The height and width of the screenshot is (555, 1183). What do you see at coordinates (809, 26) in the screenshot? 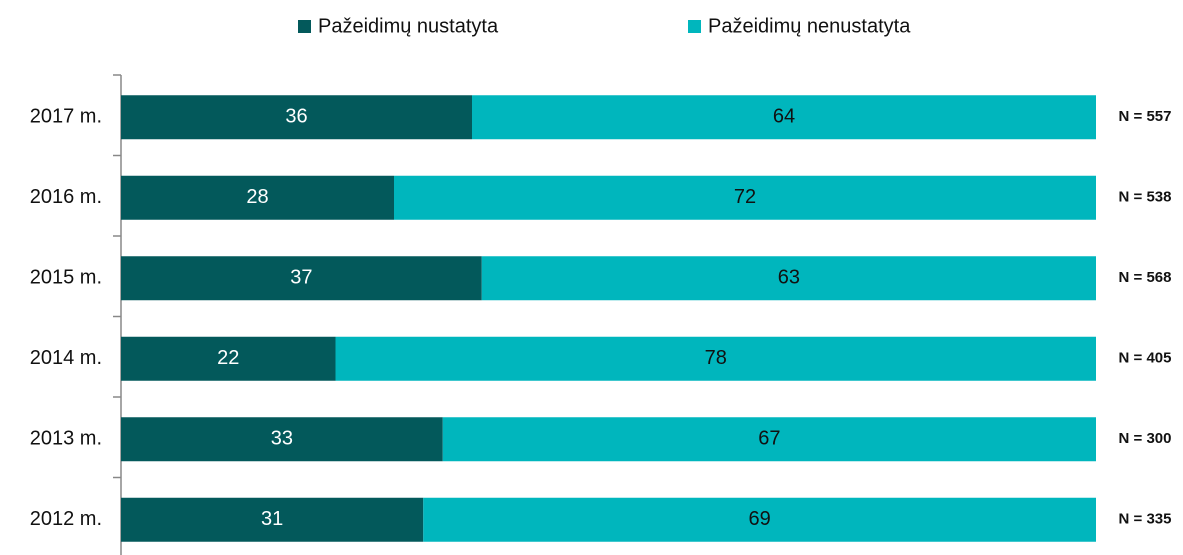
I see `legend-label: Pažeidimų nenustatyta` at bounding box center [809, 26].